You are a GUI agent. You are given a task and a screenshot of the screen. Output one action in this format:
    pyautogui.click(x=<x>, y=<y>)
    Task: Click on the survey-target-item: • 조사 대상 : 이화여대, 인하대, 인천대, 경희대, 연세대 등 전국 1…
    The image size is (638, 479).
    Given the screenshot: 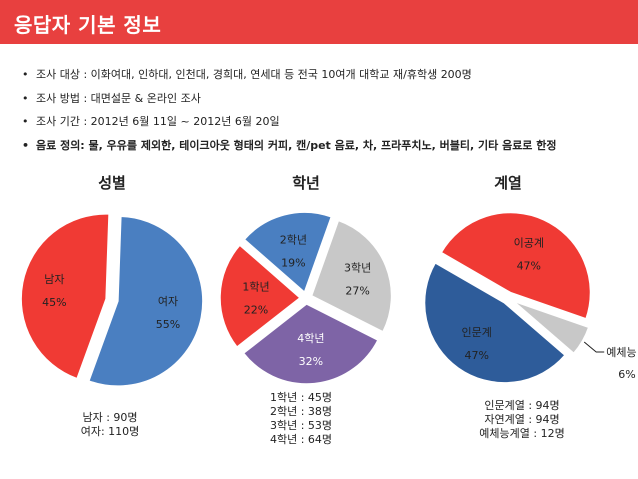 What is the action you would take?
    pyautogui.click(x=327, y=75)
    